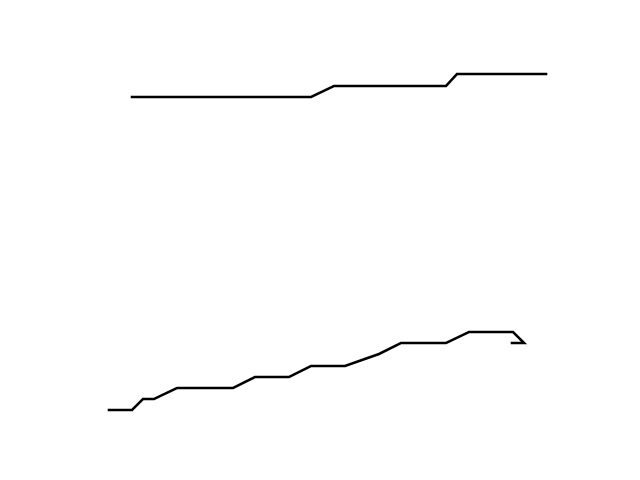  Describe the element at coordinates (339, 85) in the screenshot. I see `upper-step-line` at that location.